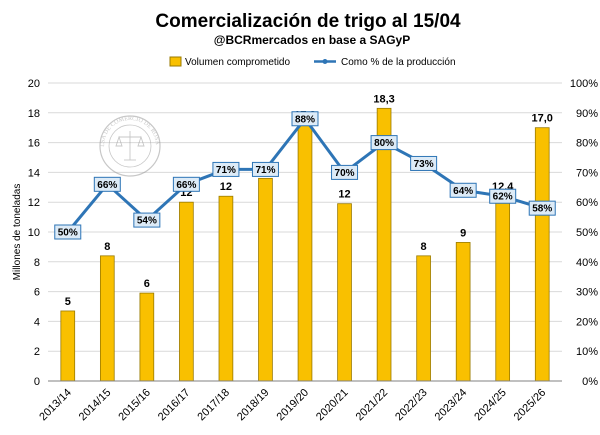 The image size is (600, 435). What do you see at coordinates (312, 40) in the screenshot?
I see `chart-subtitle: @BCRmercados en base a SAGyP` at bounding box center [312, 40].